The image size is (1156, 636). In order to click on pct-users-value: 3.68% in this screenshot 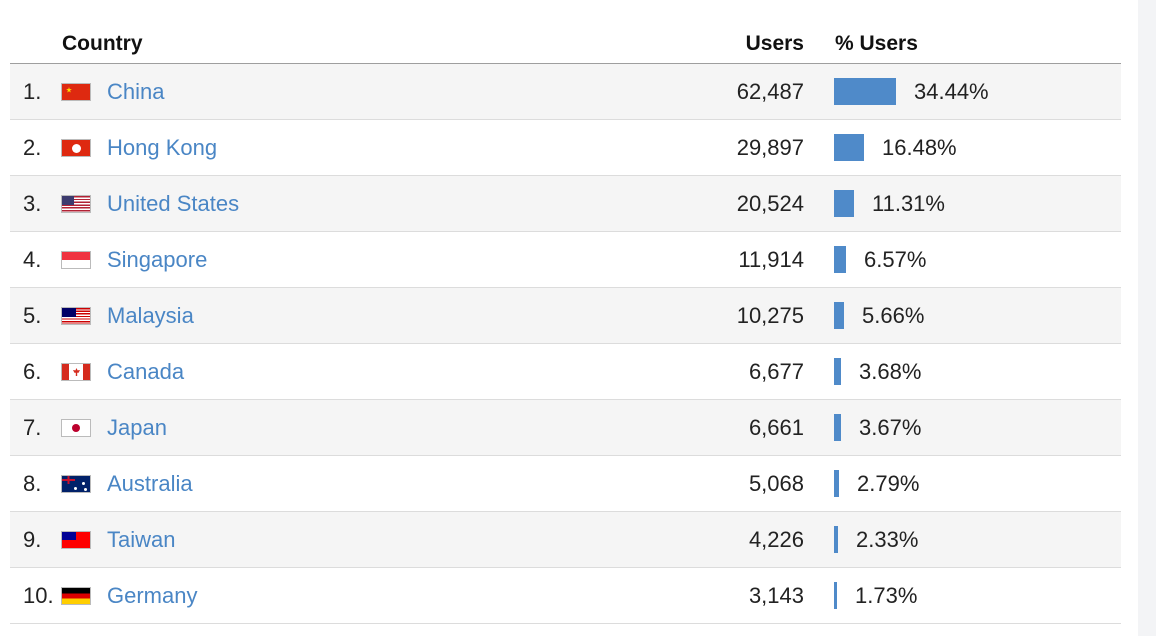, I will do `click(890, 371)`.